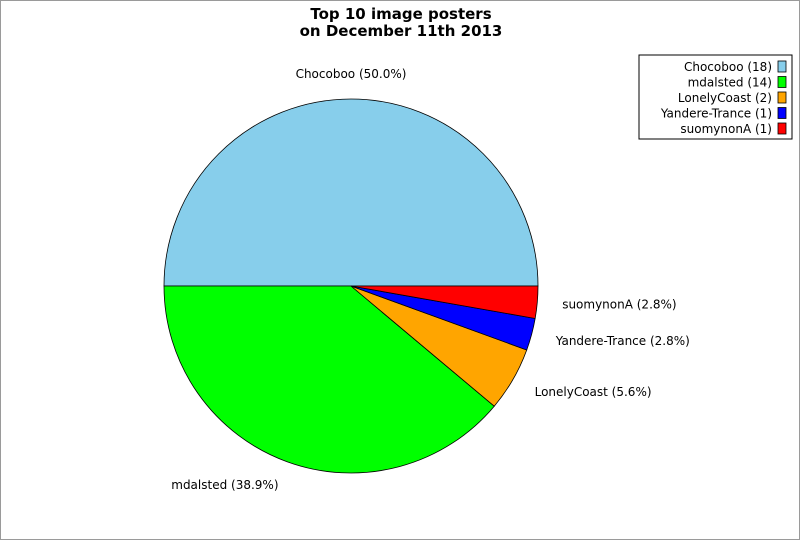 The width and height of the screenshot is (800, 540). Describe the element at coordinates (400, 14) in the screenshot. I see `chart-title-line-1: Top 10 image posters` at that location.